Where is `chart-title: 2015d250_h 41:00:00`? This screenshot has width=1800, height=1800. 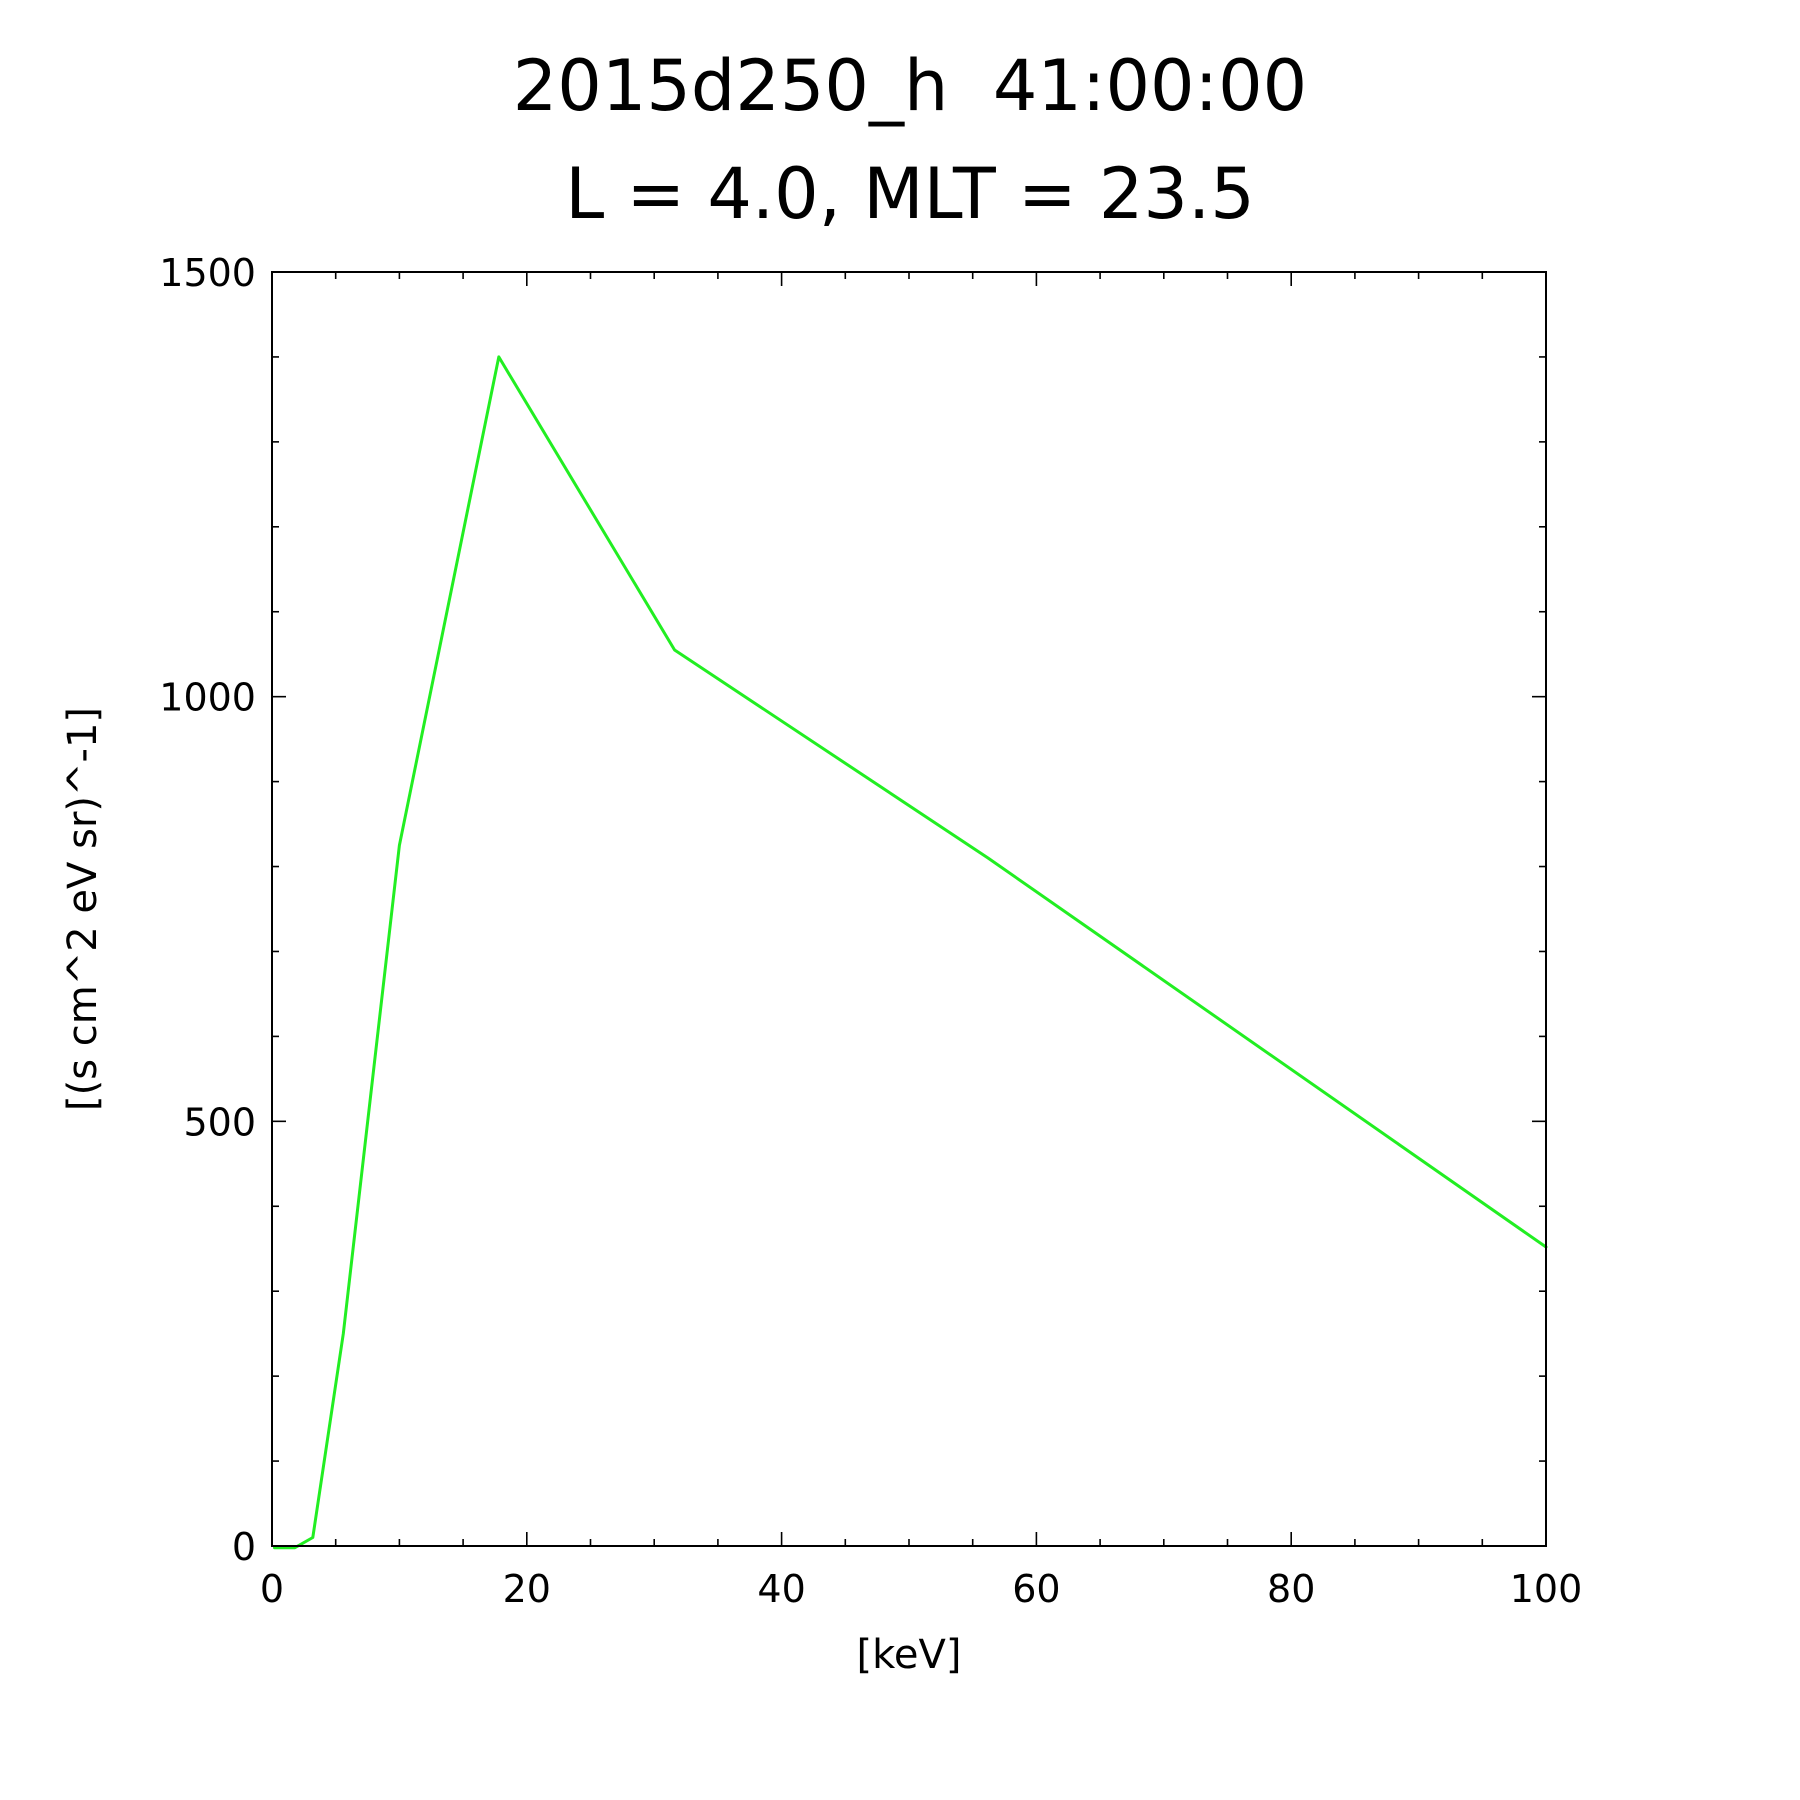 chart-title: 2015d250_h 41:00:00 is located at coordinates (910, 86).